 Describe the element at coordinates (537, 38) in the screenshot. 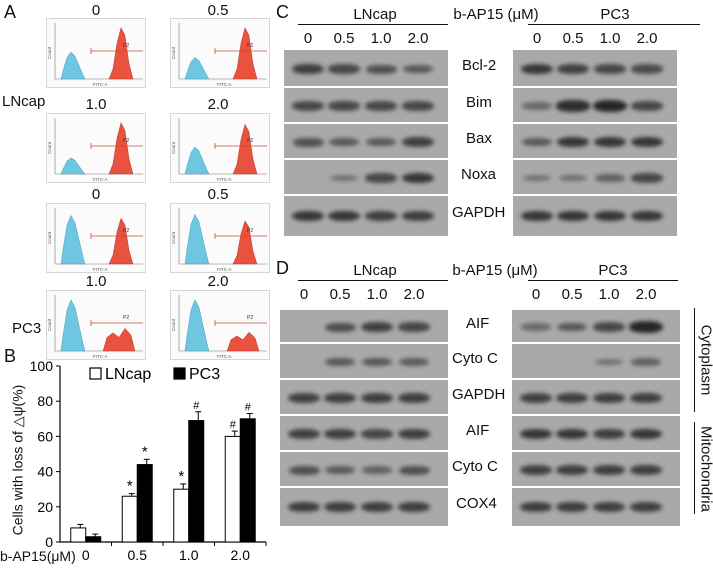

I see `dose-label-pc3: 0` at that location.